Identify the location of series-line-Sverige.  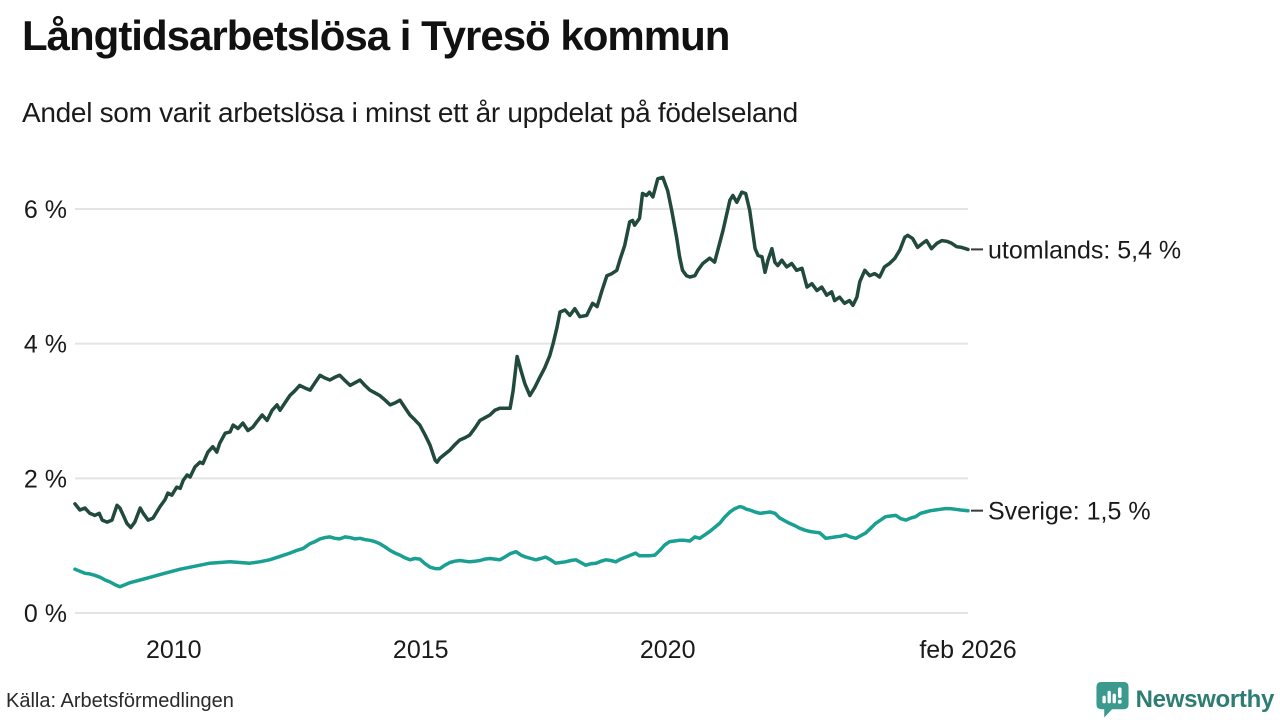
(521, 546).